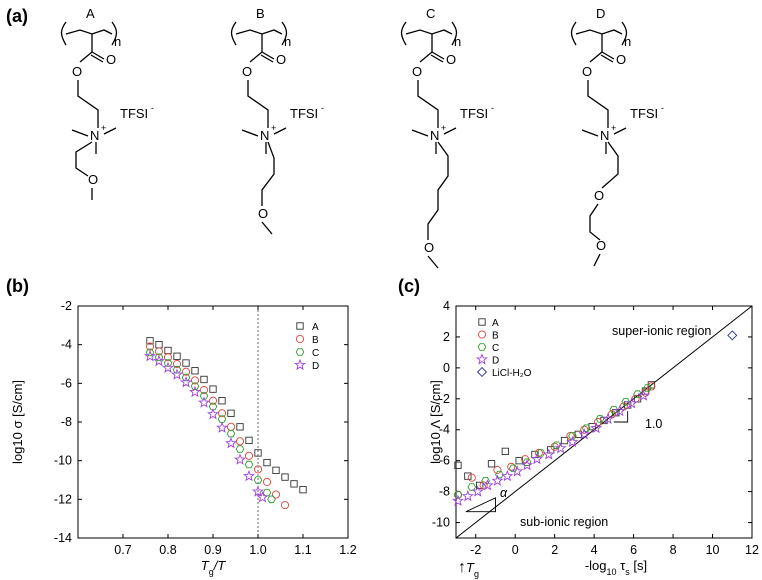 This screenshot has width=762, height=580. Describe the element at coordinates (444, 399) in the screenshot. I see `plot-c-ytick-label: -2` at that location.